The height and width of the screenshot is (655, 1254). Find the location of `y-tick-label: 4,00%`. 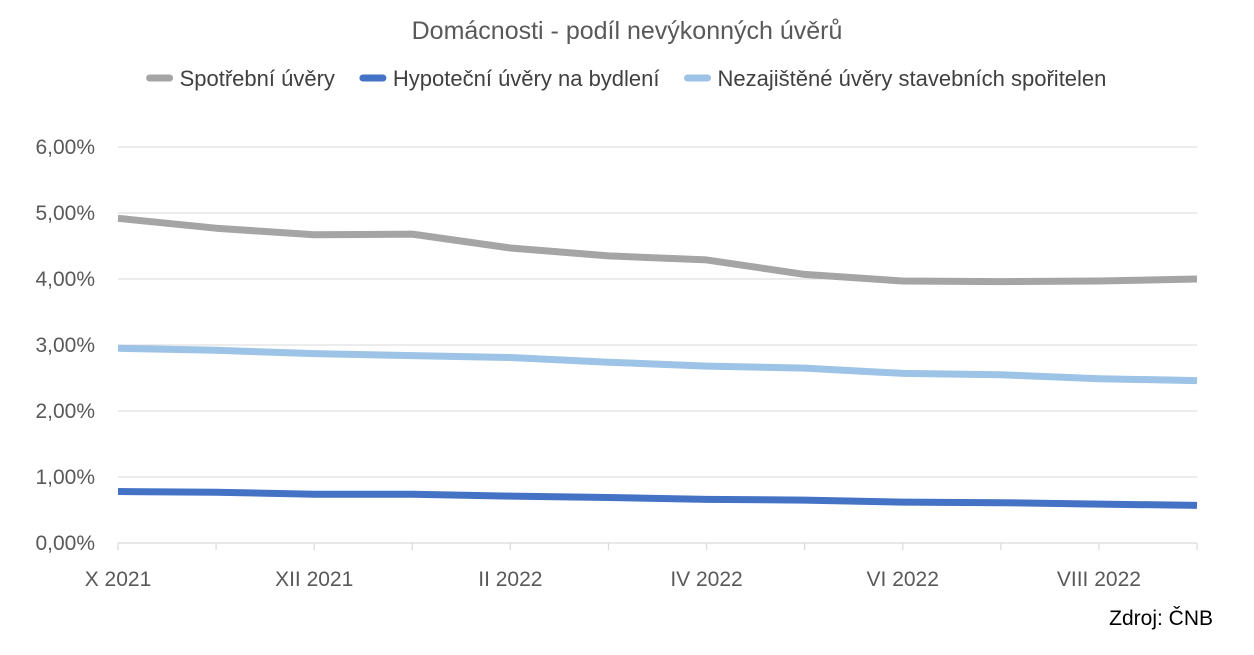

y-tick-label: 4,00% is located at coordinates (65, 279).